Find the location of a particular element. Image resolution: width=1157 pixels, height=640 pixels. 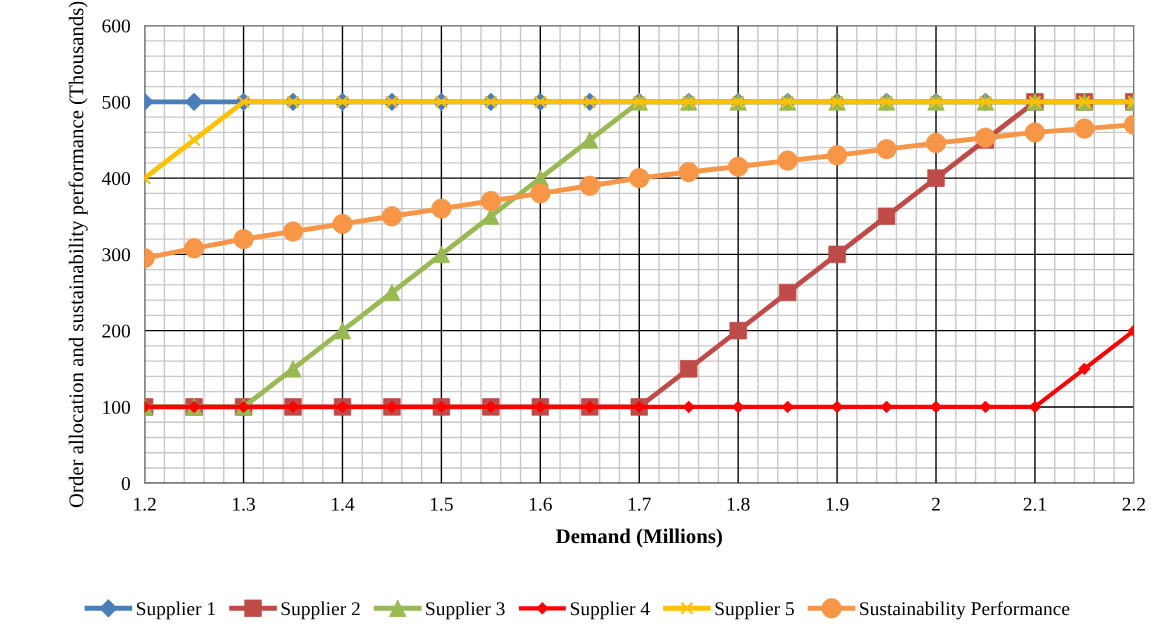

x-tick-label: 2.2 is located at coordinates (1133, 504).